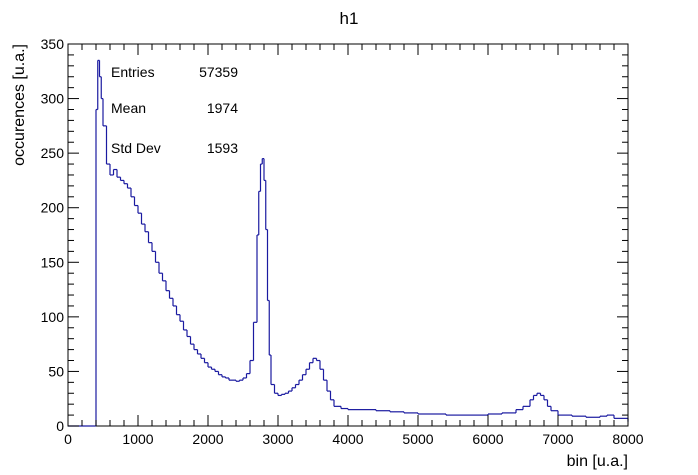  I want to click on y-tick-label: 200, so click(53, 208).